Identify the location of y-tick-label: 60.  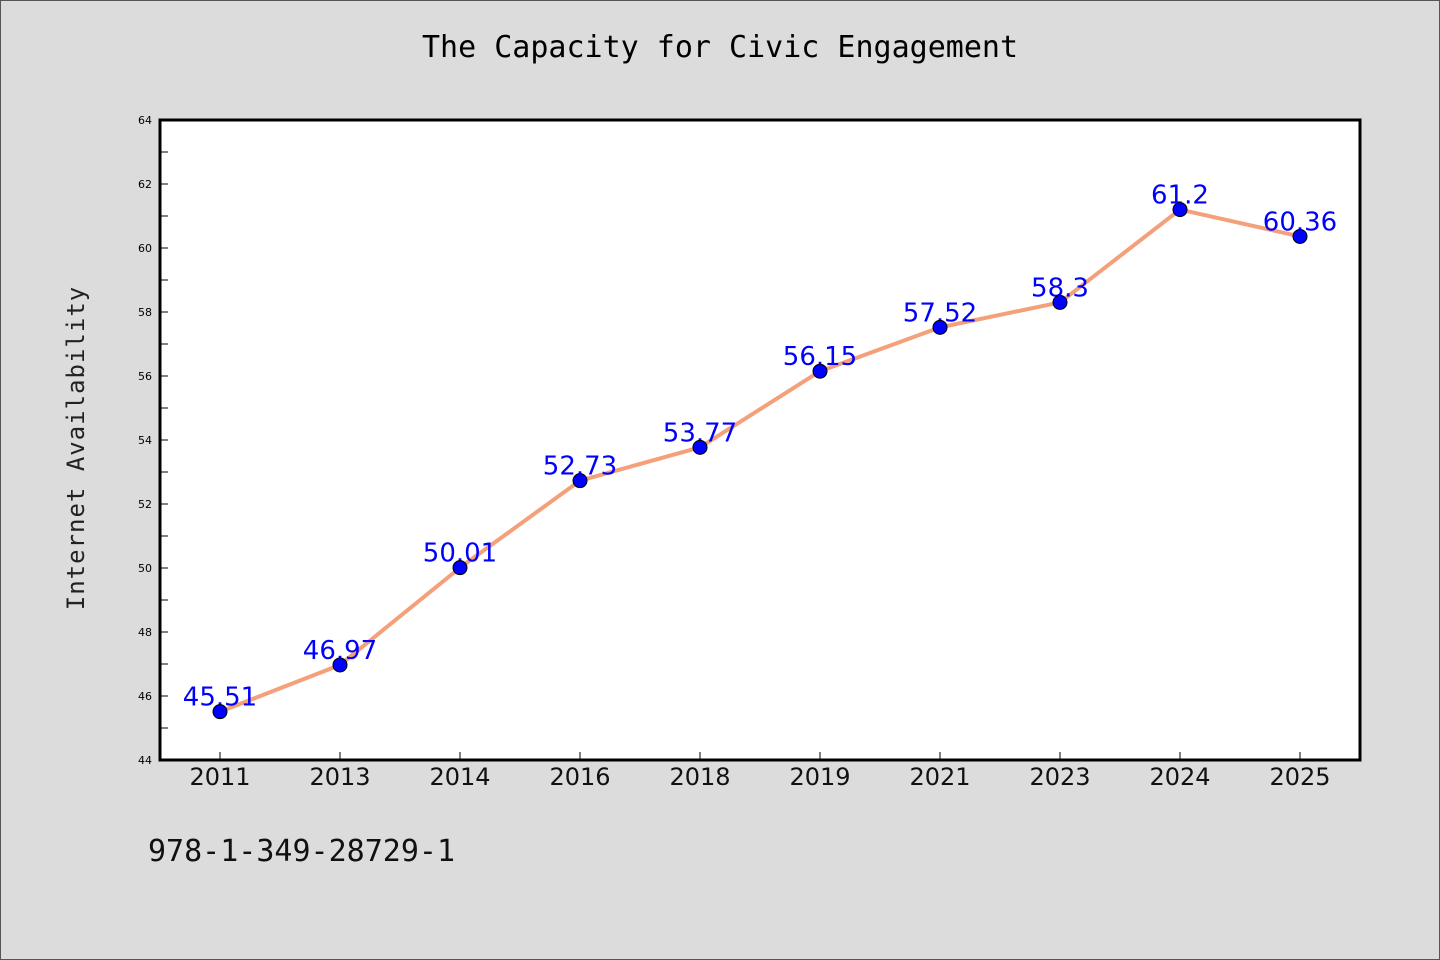
(145, 248).